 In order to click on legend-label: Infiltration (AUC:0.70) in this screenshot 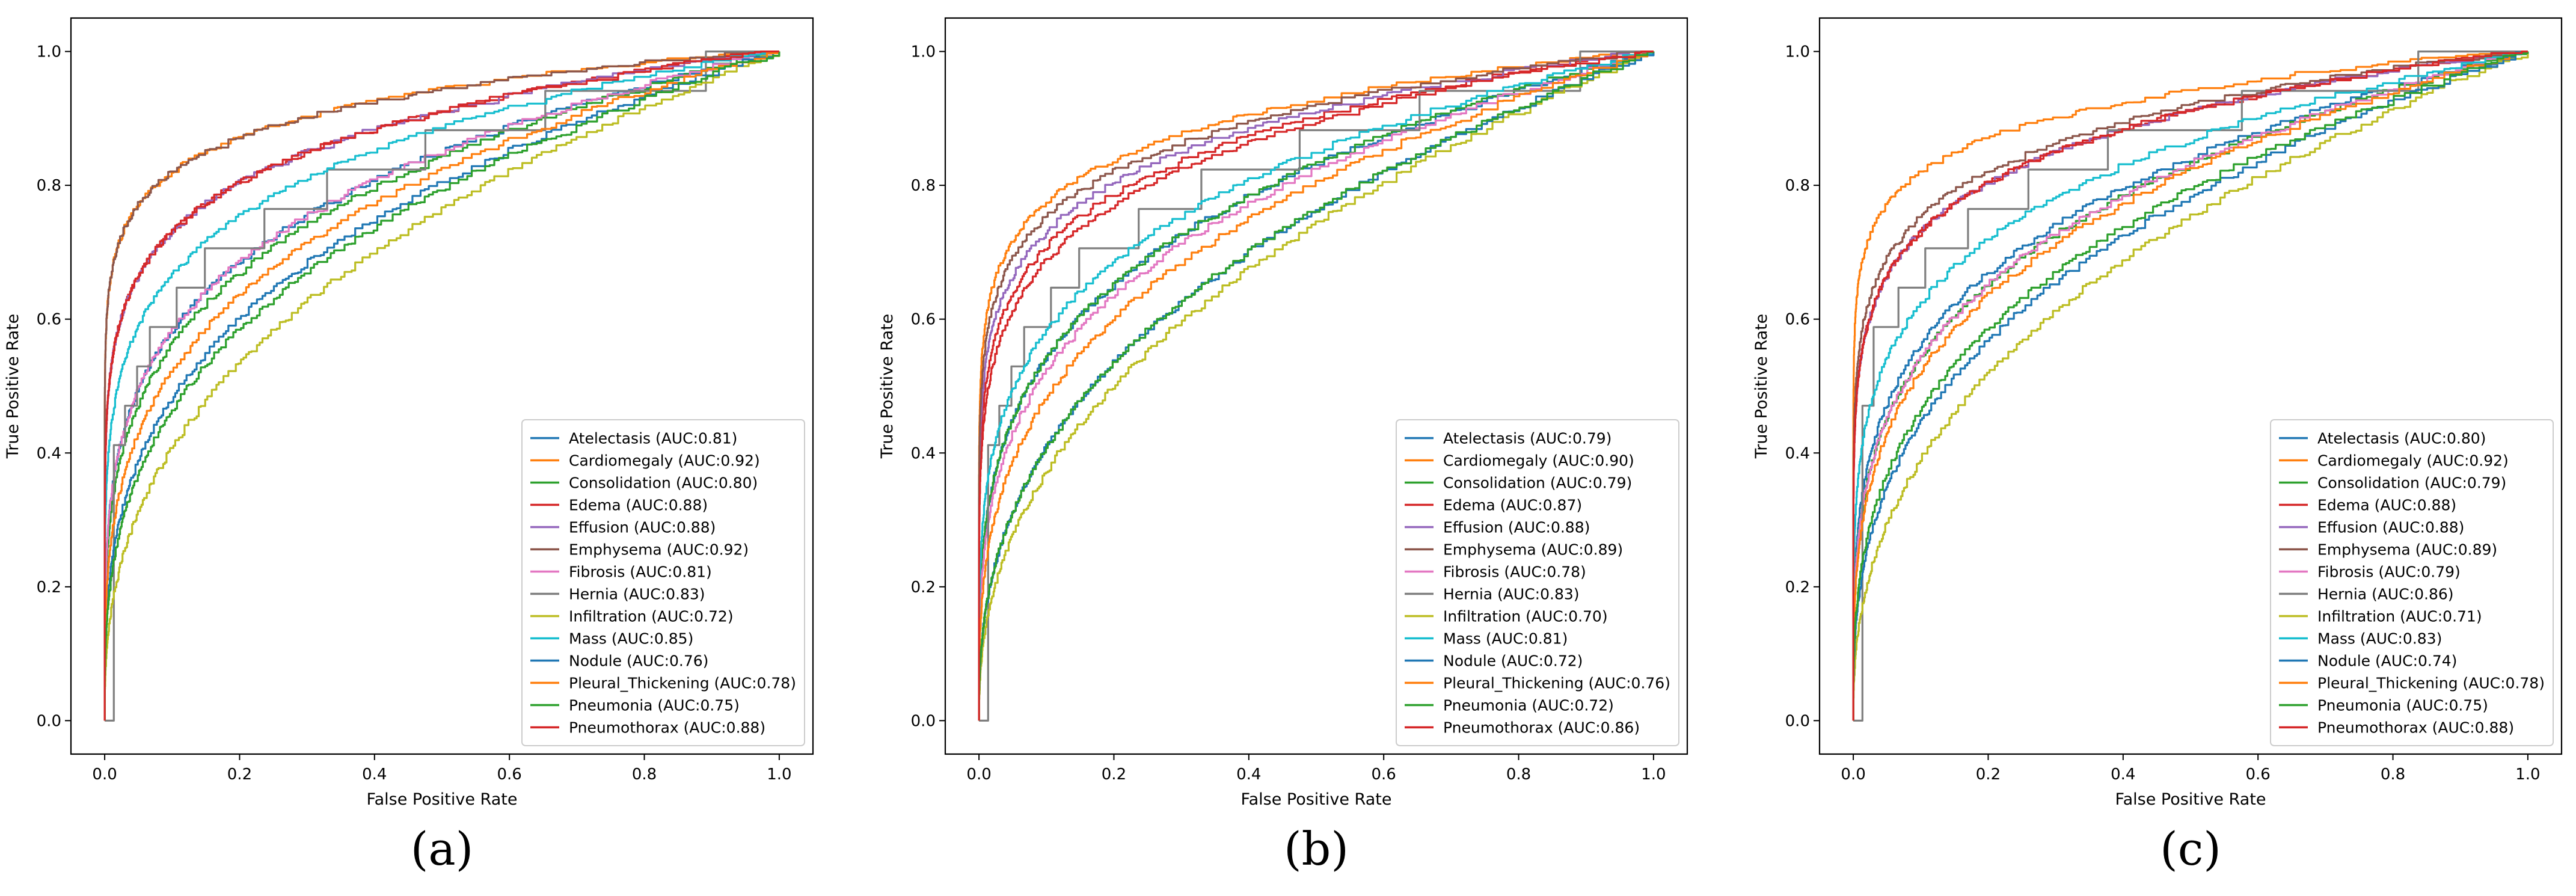, I will do `click(1525, 616)`.